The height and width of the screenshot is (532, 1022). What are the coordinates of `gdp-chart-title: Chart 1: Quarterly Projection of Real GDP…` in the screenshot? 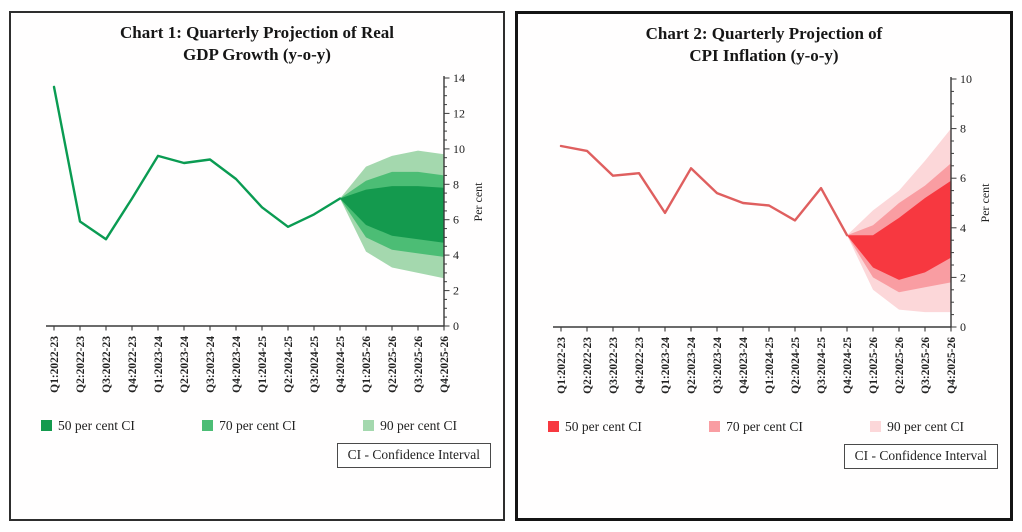 It's located at (257, 44).